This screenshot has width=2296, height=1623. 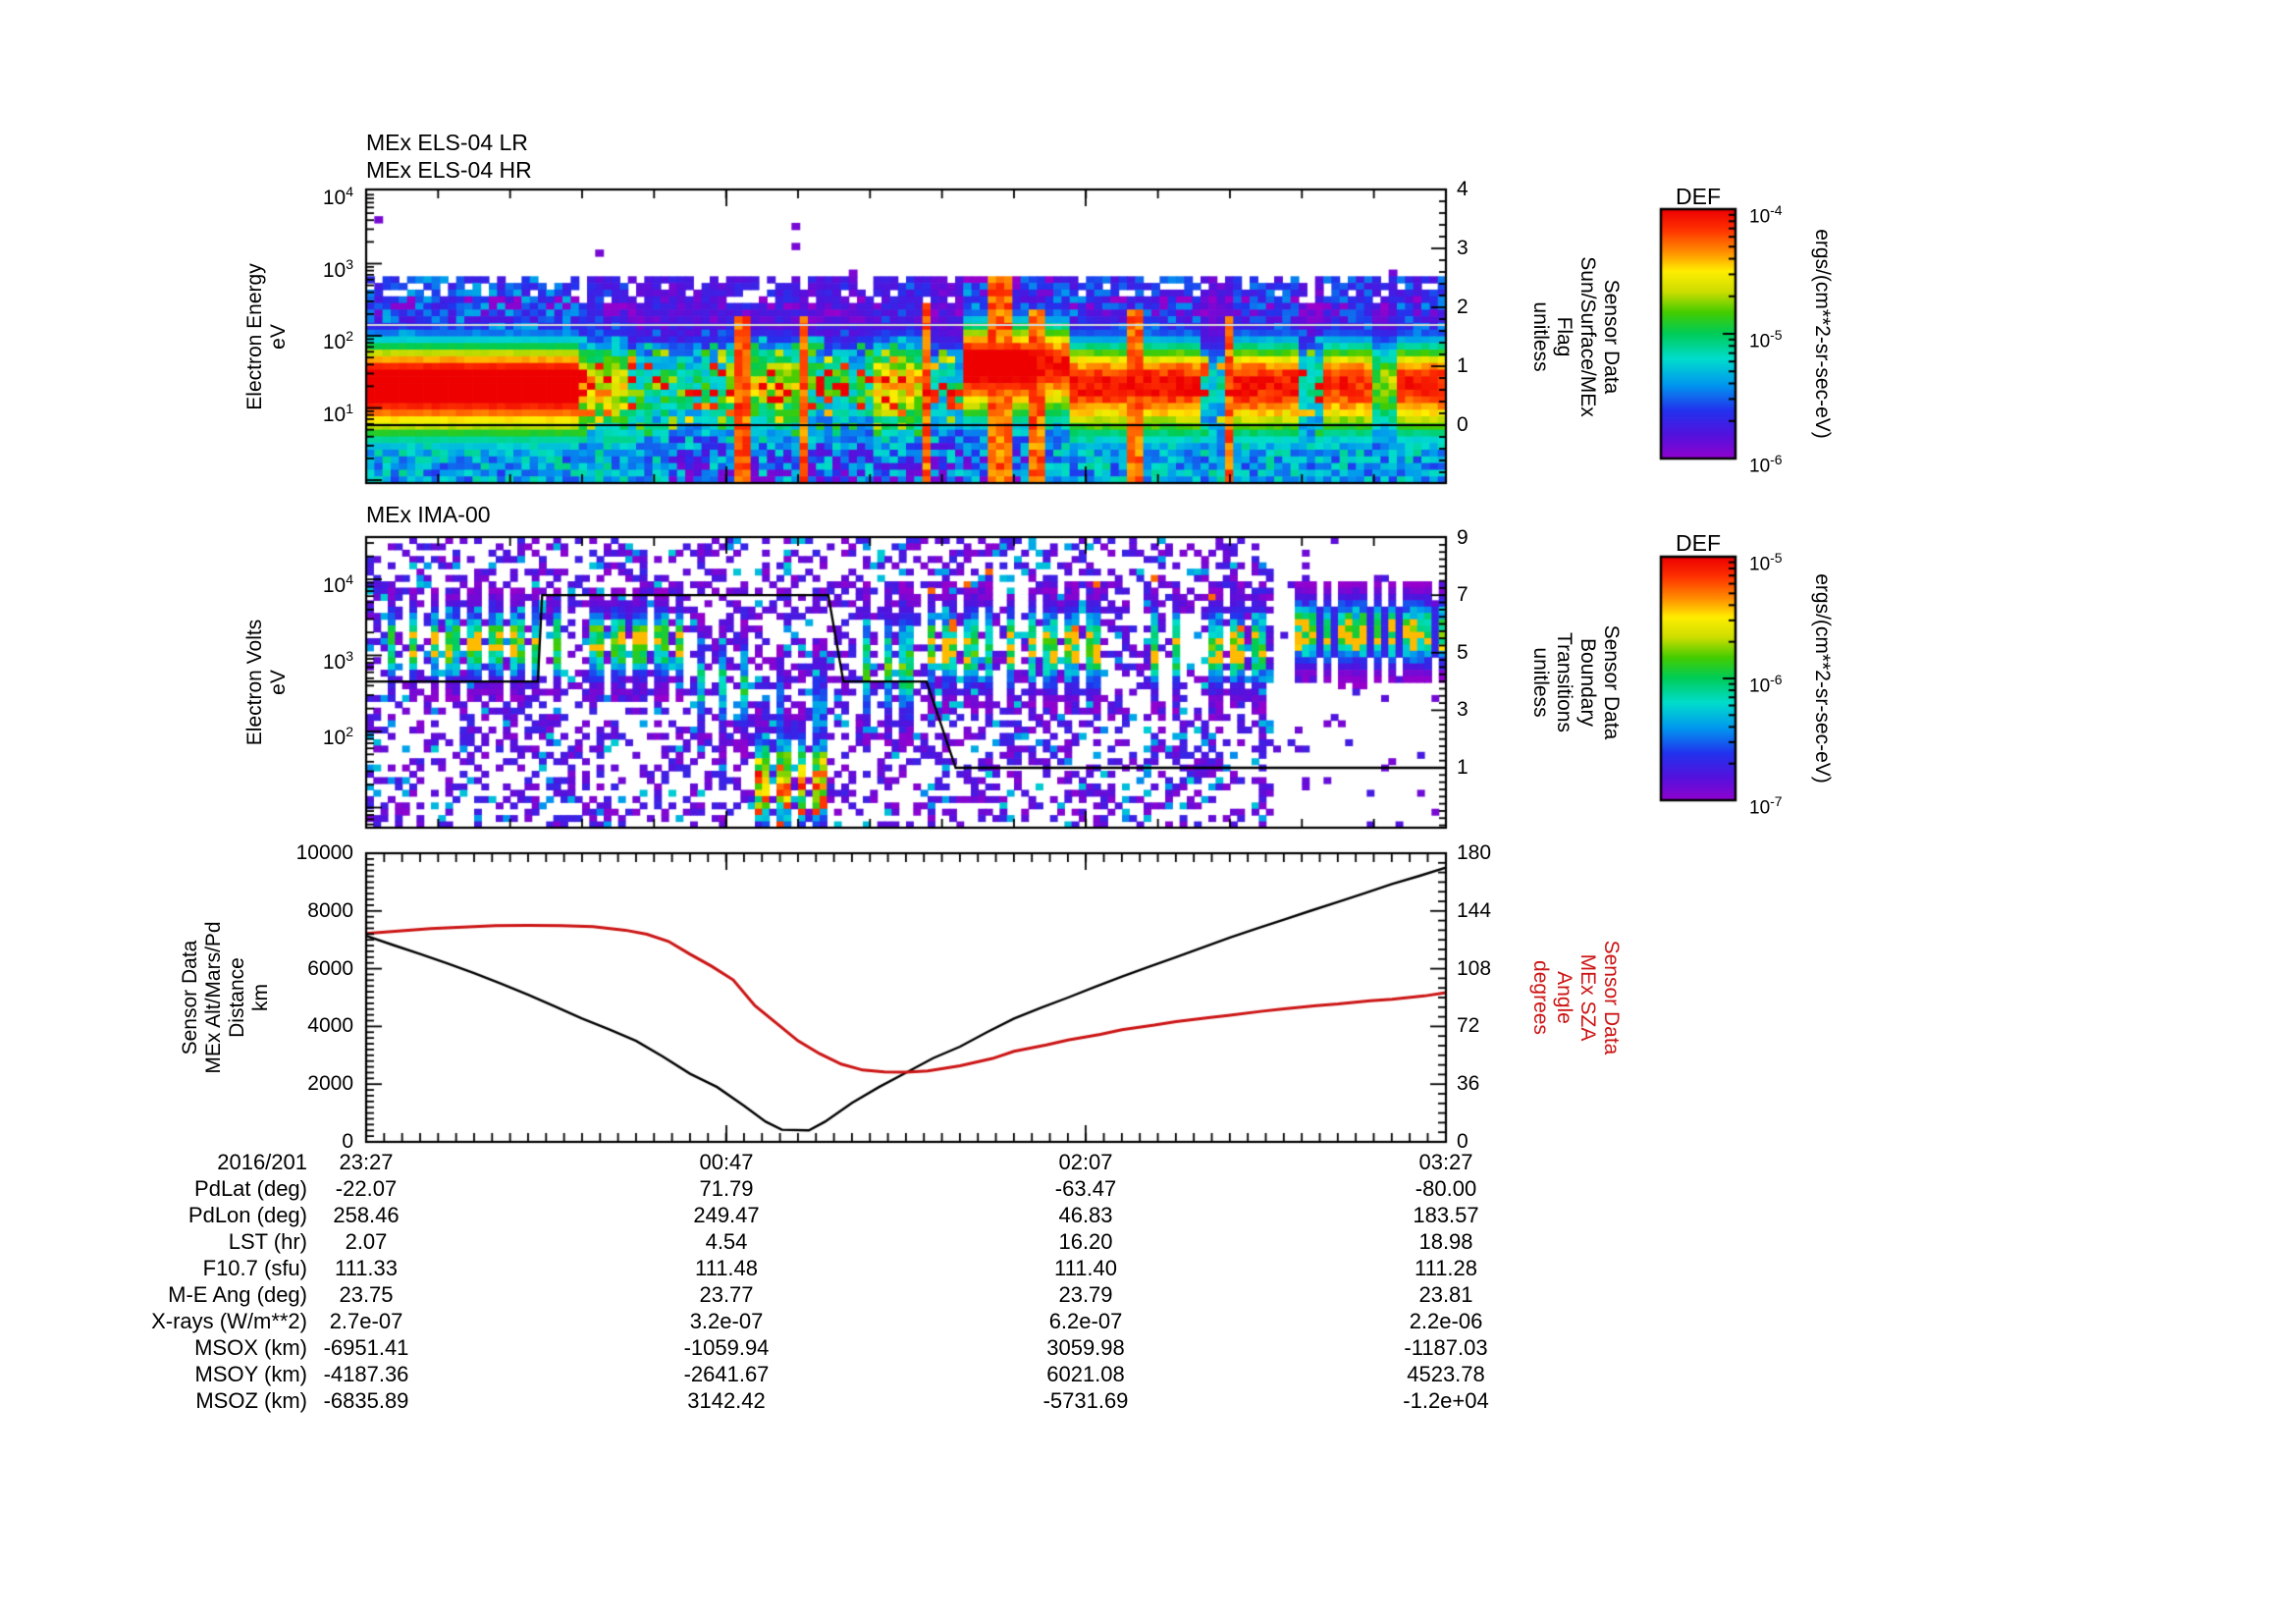 What do you see at coordinates (727, 1241) in the screenshot?
I see `table-cell-r2c1: 4.54` at bounding box center [727, 1241].